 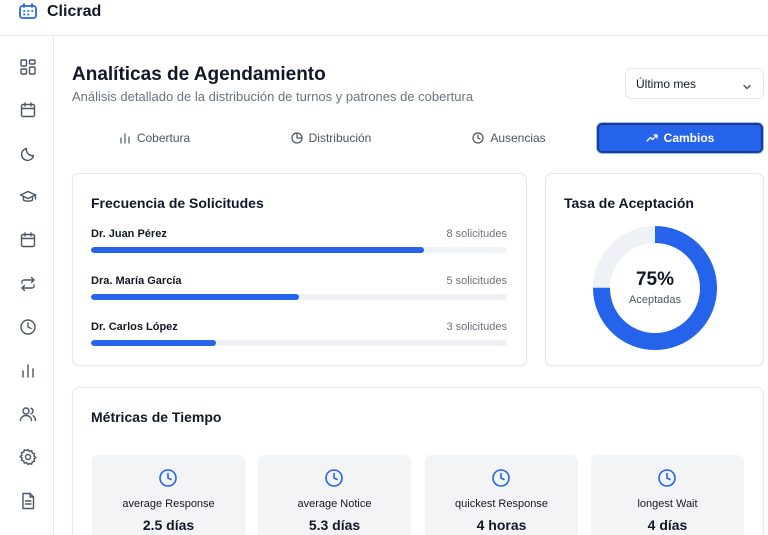 I want to click on metric-value: 2.5 días, so click(x=168, y=525).